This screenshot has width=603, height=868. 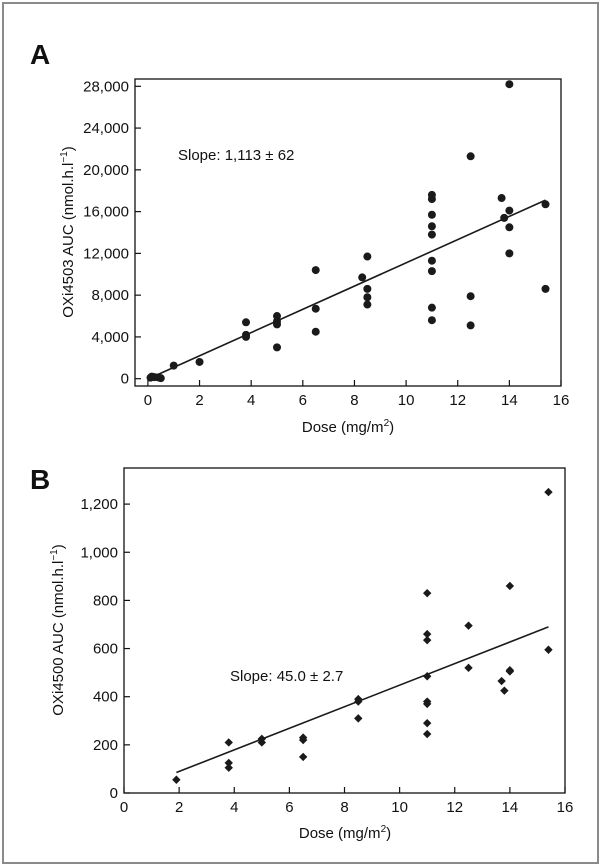 What do you see at coordinates (54, 555) in the screenshot?
I see `panel-b-y-axis-title-sup: −1` at bounding box center [54, 555].